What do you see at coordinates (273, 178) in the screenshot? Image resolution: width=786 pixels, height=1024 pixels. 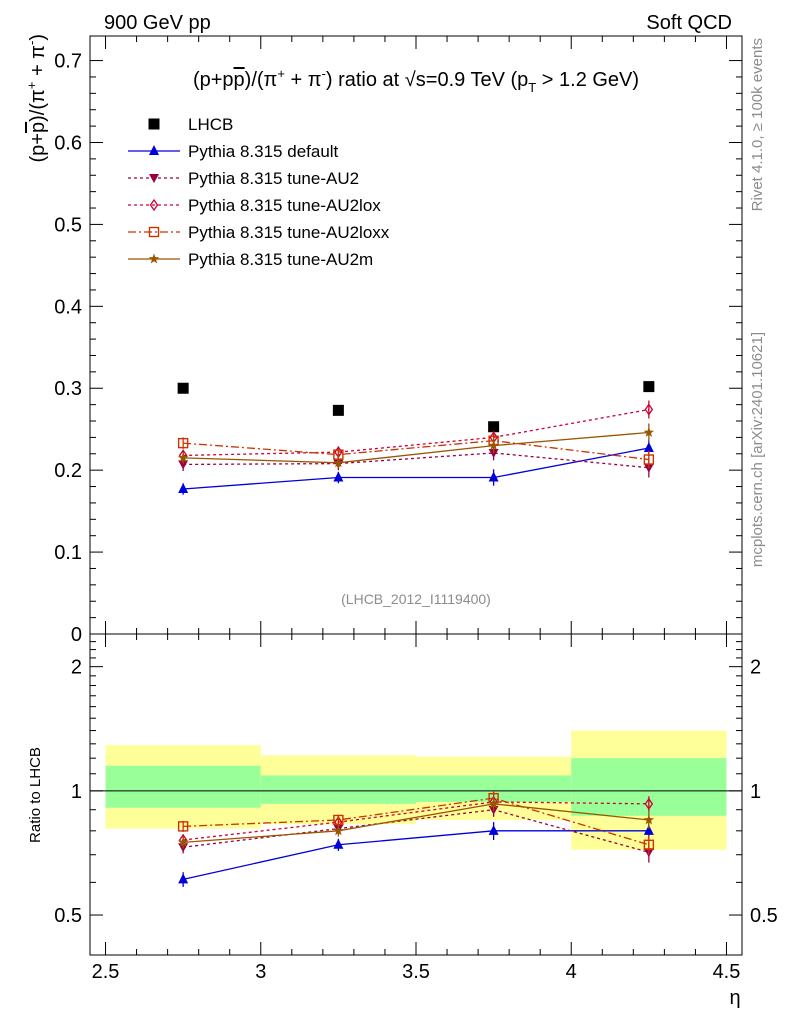 I see `legend-label-au2: Pythia 8.315 tune-AU2` at bounding box center [273, 178].